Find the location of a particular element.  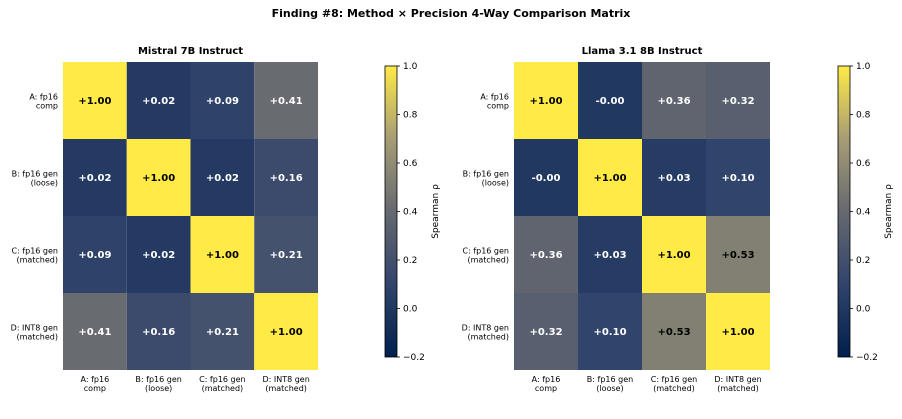

colorbar-tick-label: 0.8 is located at coordinates (863, 116).